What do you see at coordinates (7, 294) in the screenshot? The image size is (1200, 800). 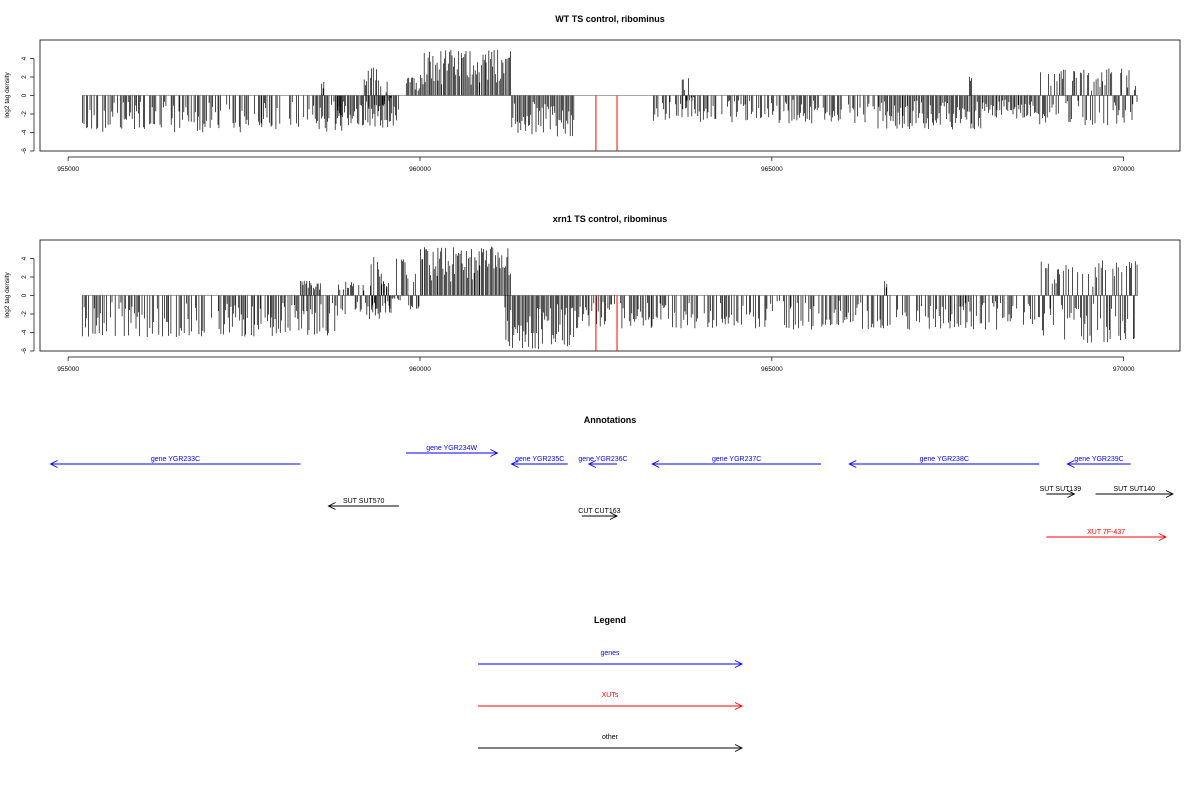 I see `xrn1-panel-ylabel: log2 tag density` at bounding box center [7, 294].